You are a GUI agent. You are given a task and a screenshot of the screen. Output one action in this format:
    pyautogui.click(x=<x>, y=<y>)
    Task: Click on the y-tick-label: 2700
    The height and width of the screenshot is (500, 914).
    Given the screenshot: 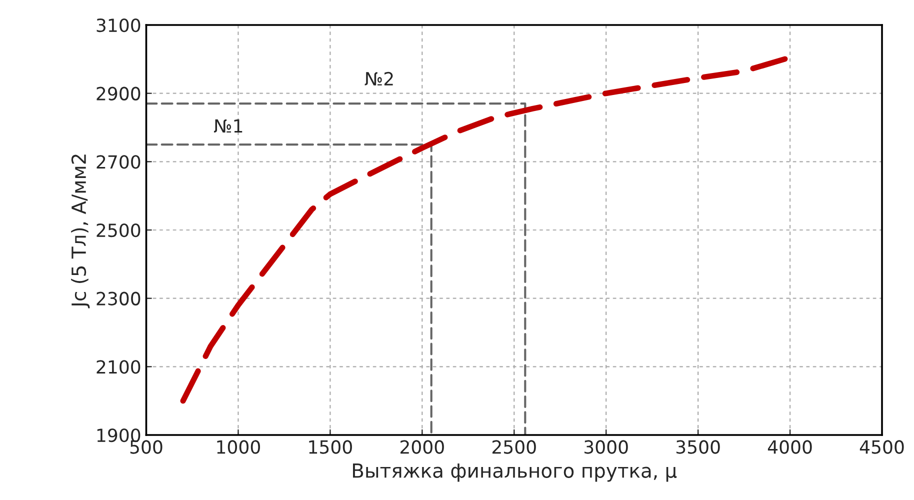 What is the action you would take?
    pyautogui.click(x=118, y=162)
    